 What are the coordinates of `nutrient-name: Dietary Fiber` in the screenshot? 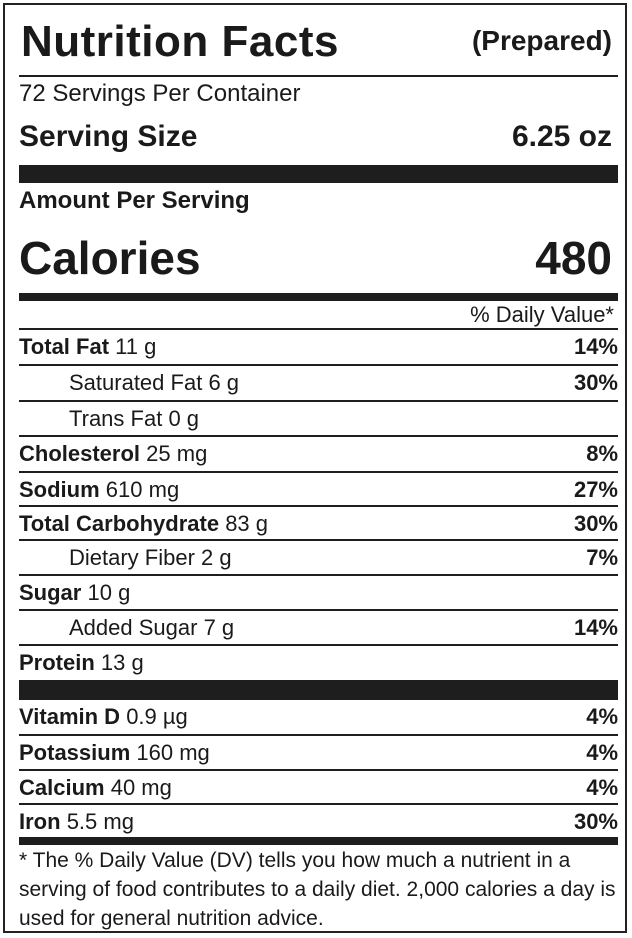 It's located at (132, 557).